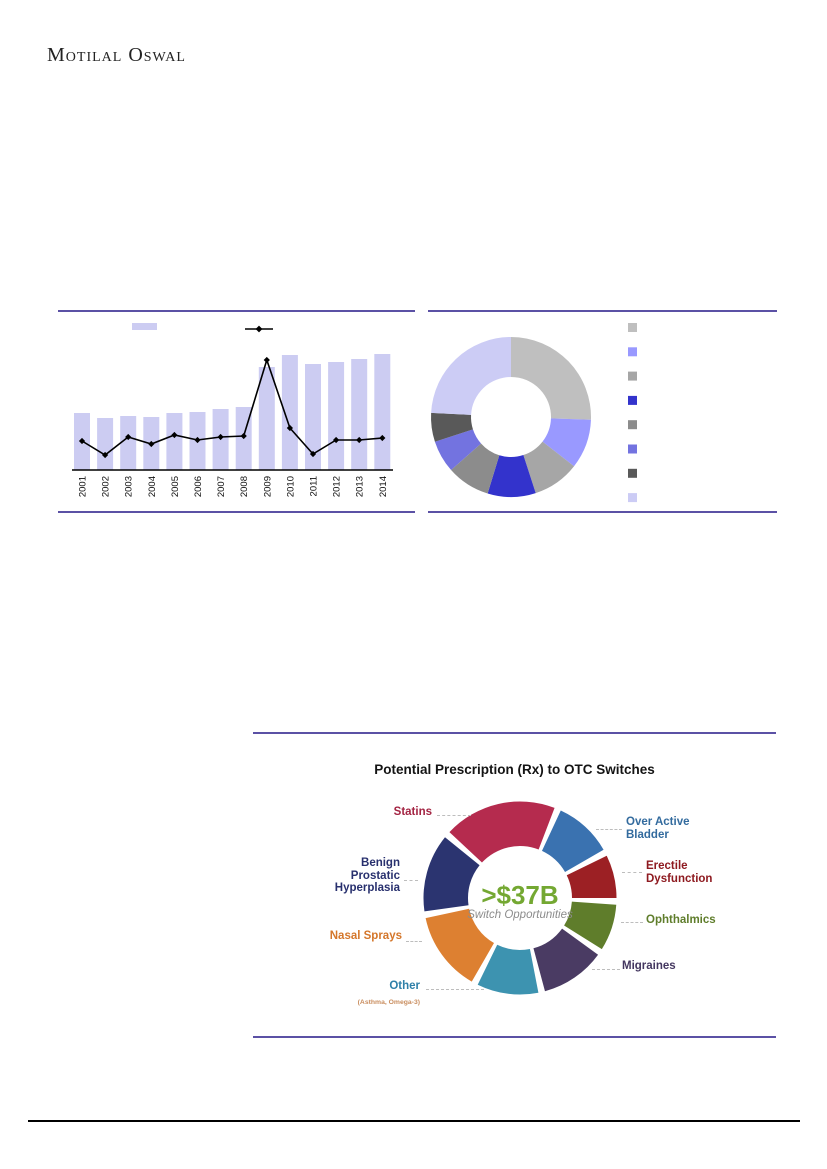 Image resolution: width=827 pixels, height=1169 pixels. Describe the element at coordinates (144, 326) in the screenshot. I see `legend-bar-swatch` at that location.